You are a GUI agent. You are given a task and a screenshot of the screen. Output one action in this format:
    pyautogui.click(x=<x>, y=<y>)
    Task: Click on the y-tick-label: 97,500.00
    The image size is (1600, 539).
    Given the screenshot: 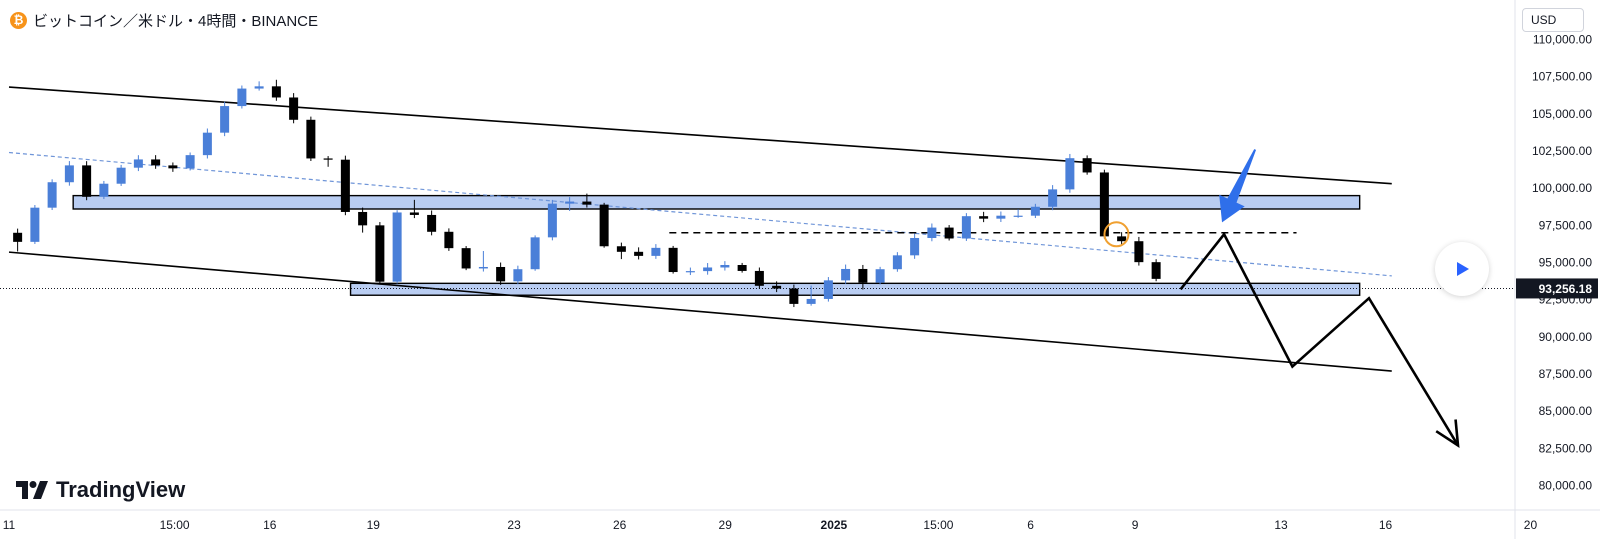 What is the action you would take?
    pyautogui.click(x=1566, y=225)
    